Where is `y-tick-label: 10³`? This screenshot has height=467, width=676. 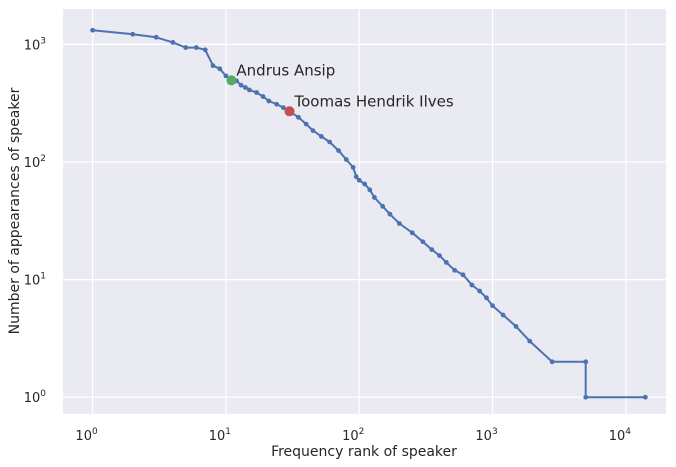 y-tick-label: 10³ is located at coordinates (35, 44).